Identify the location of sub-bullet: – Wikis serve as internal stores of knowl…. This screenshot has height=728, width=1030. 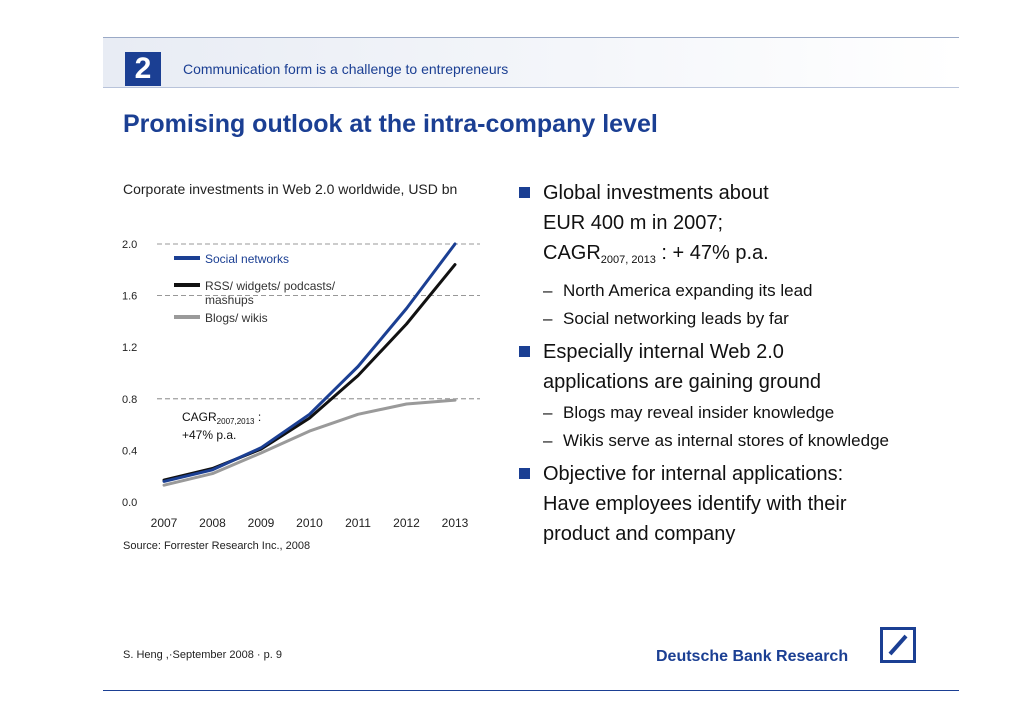
(738, 440).